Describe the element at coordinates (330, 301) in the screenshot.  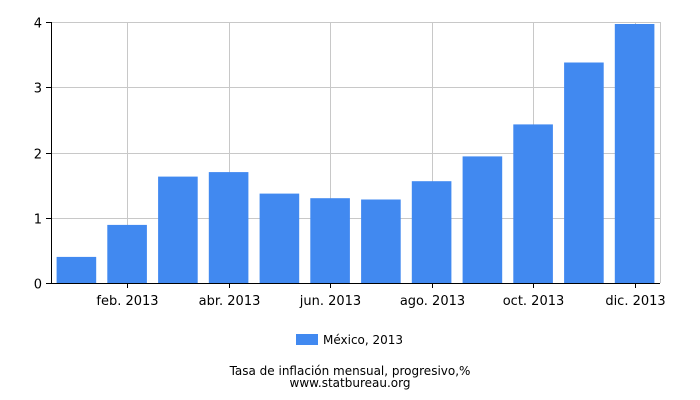
I see `x-tick-label: jun. 2013` at that location.